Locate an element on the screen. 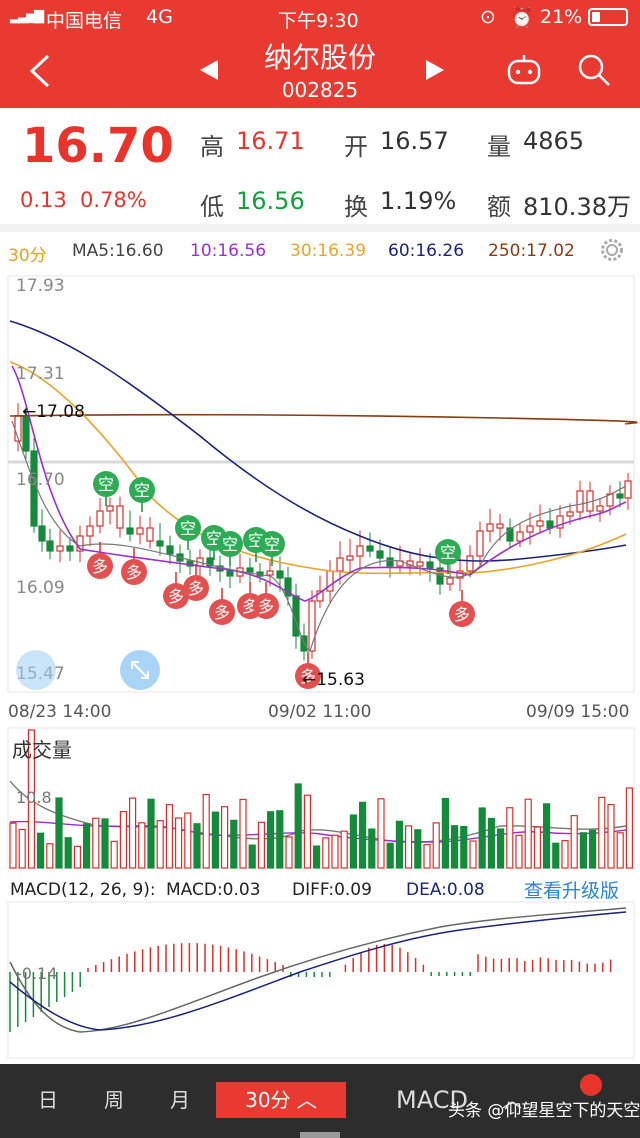 The height and width of the screenshot is (1138, 640). price-change-pct: 0.78% is located at coordinates (113, 200).